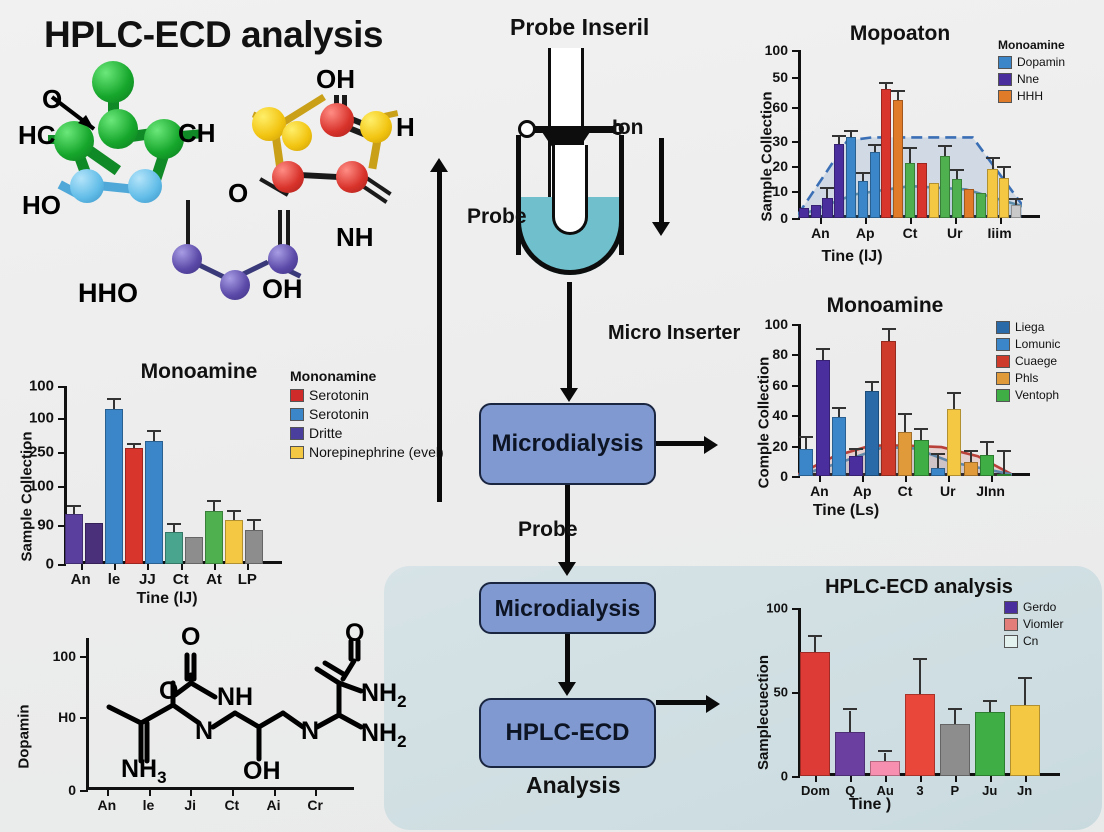  I want to click on legend-items: Liega Lomunic Cuaege Phls Ventoph, so click(1028, 361).